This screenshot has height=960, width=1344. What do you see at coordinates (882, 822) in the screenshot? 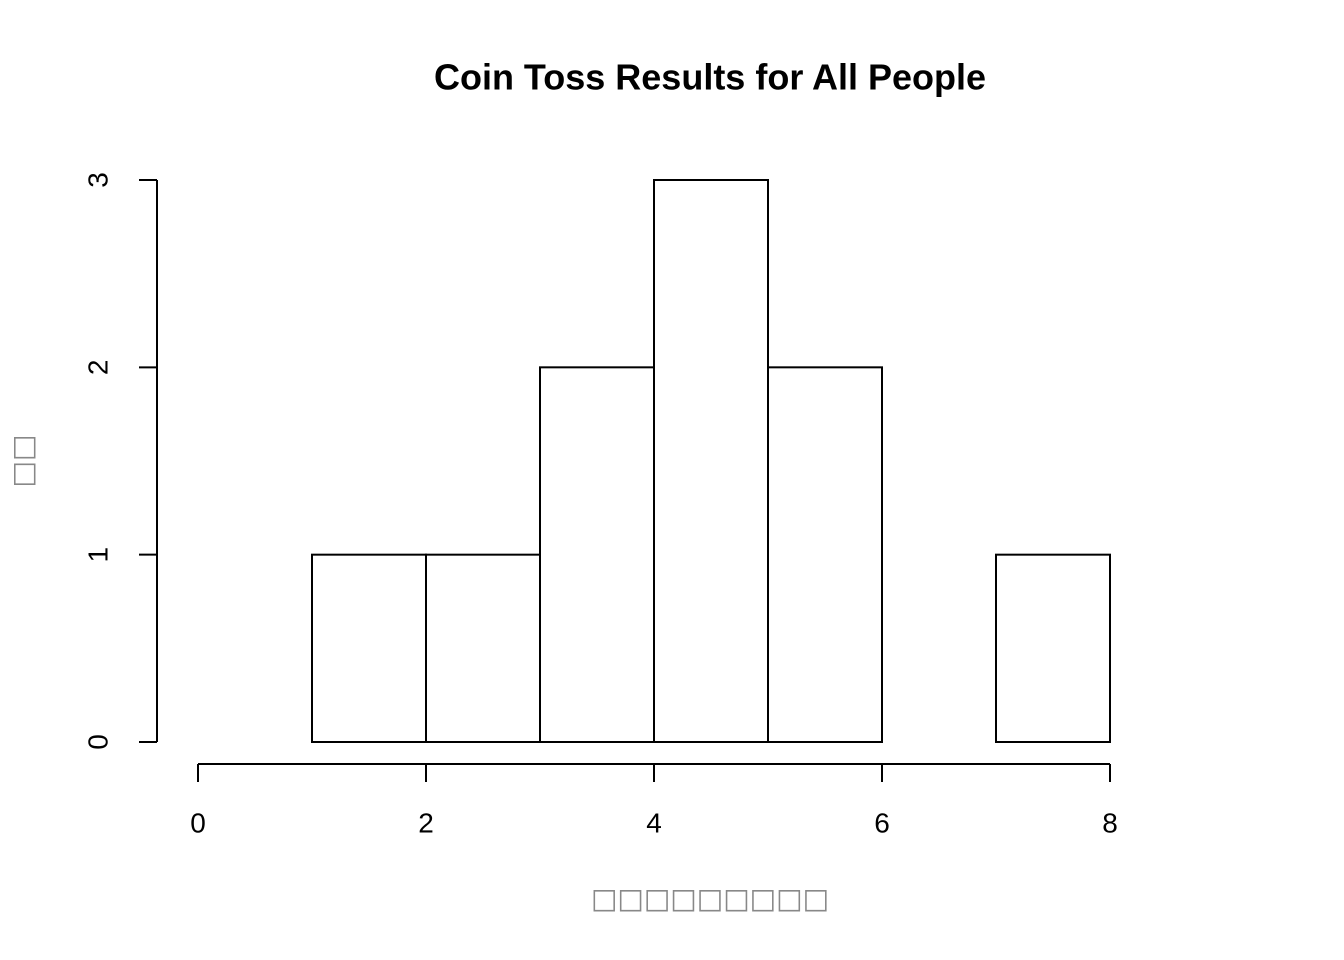
I see `x-tick-label: 6` at bounding box center [882, 822].